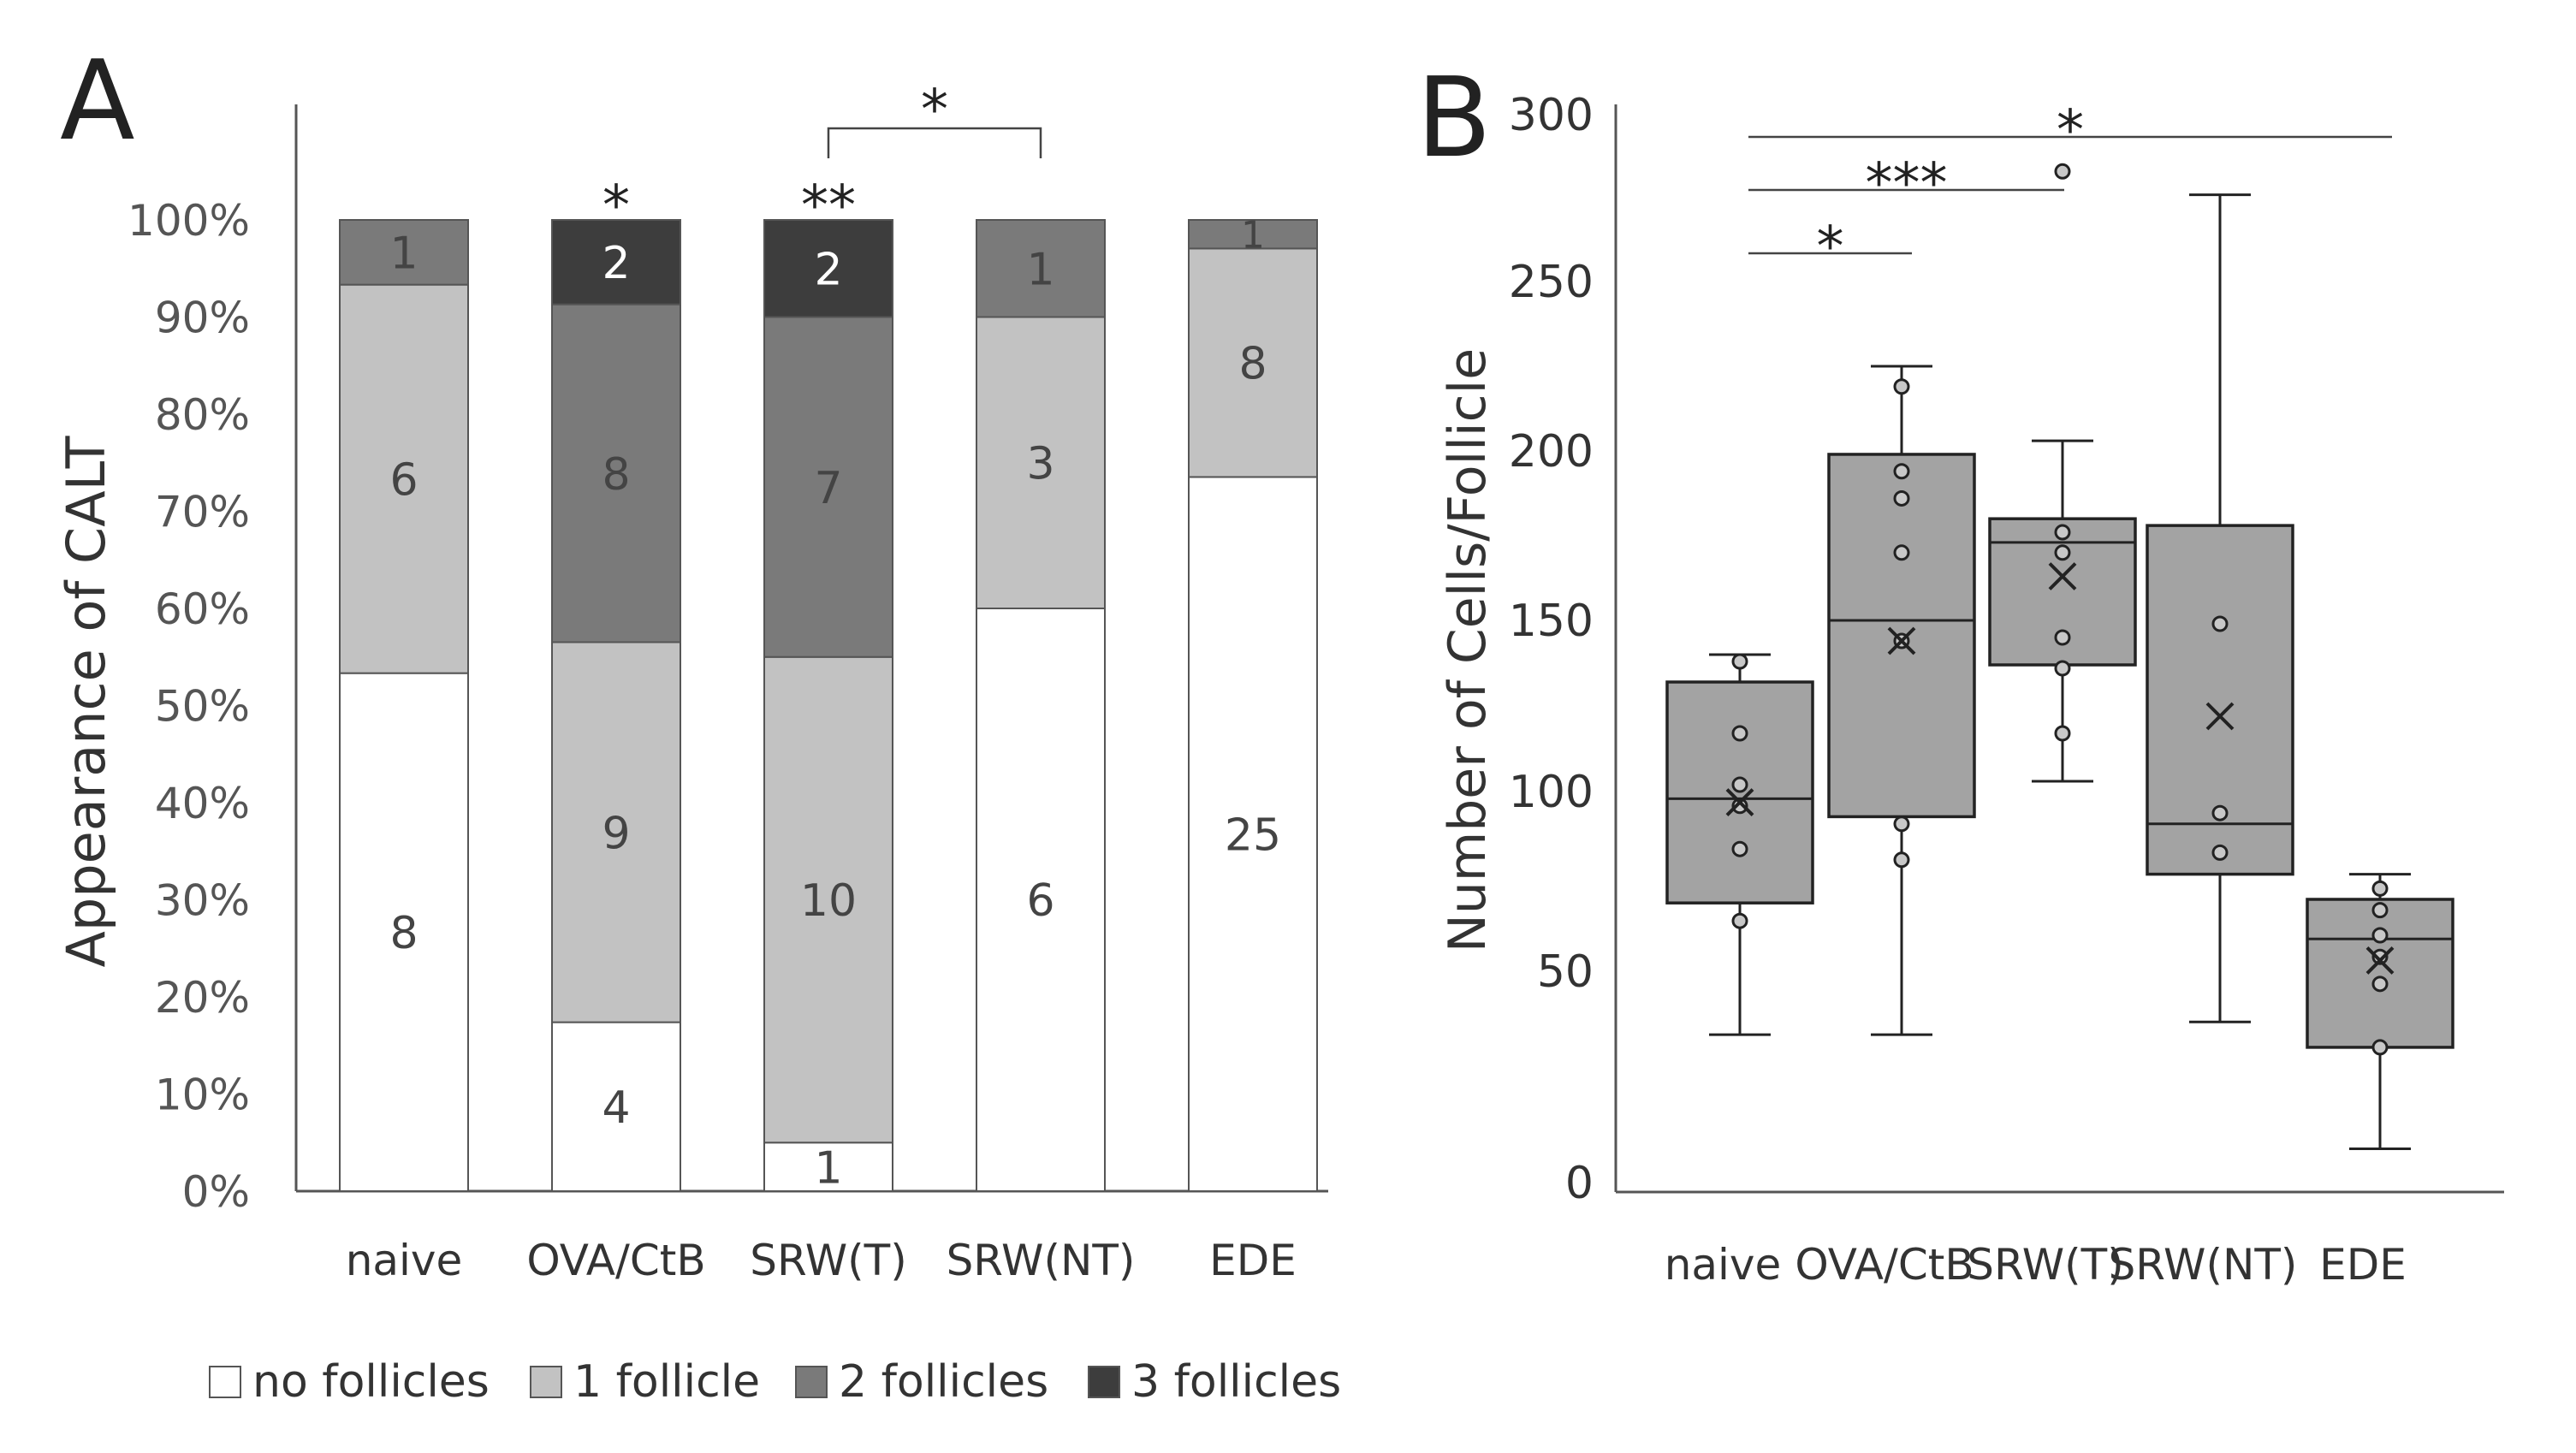  Describe the element at coordinates (1579, 1183) in the screenshot. I see `panel-b-ytick-label: 0` at that location.